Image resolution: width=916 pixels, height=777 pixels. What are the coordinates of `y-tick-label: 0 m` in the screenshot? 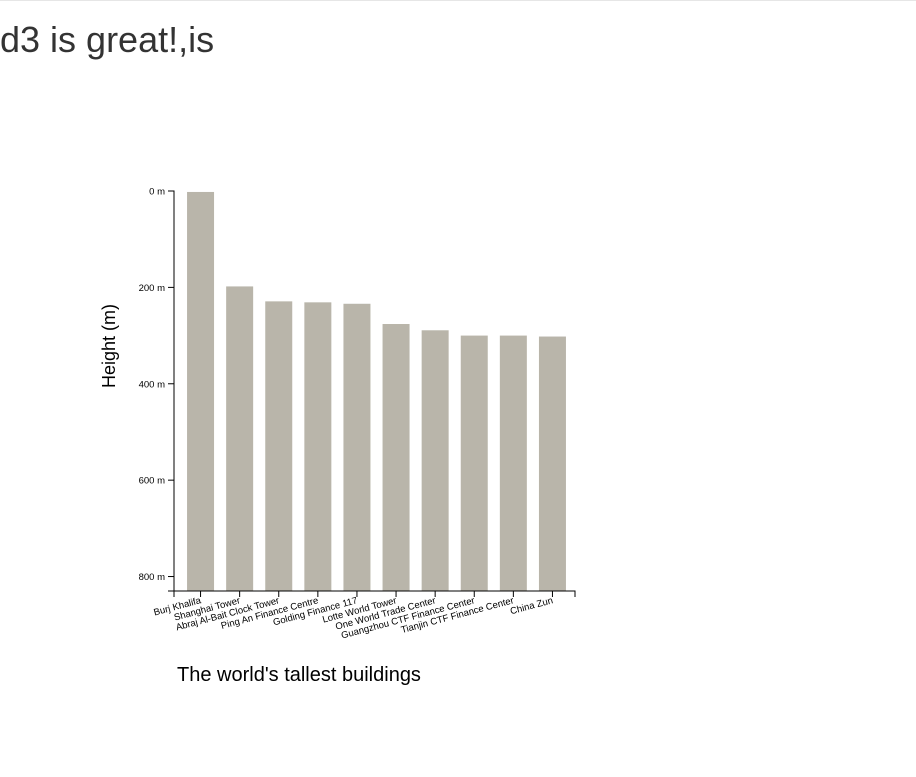 It's located at (157, 192).